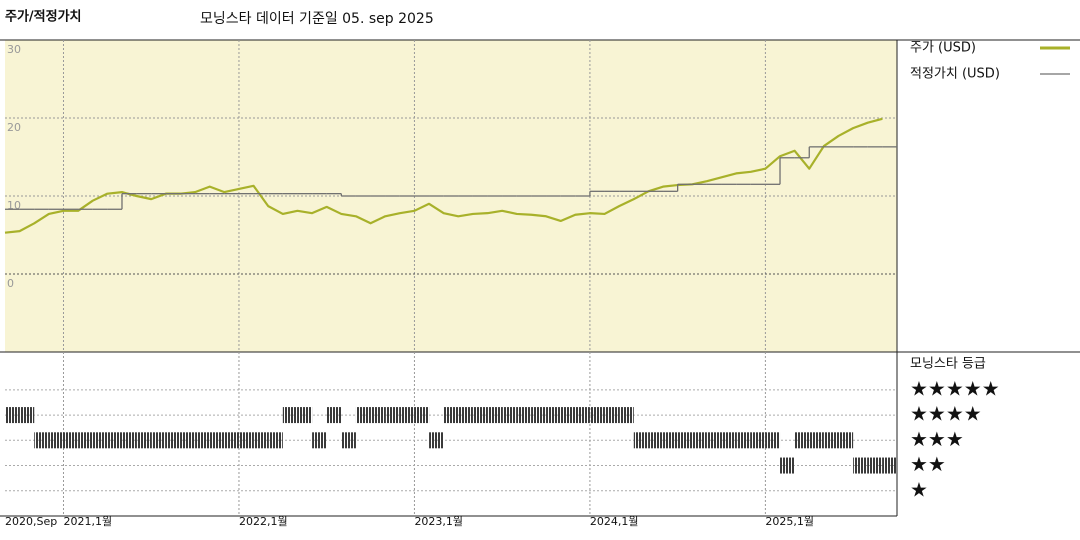  What do you see at coordinates (789, 521) in the screenshot?
I see `x-tick-label: 2025,1월` at bounding box center [789, 521].